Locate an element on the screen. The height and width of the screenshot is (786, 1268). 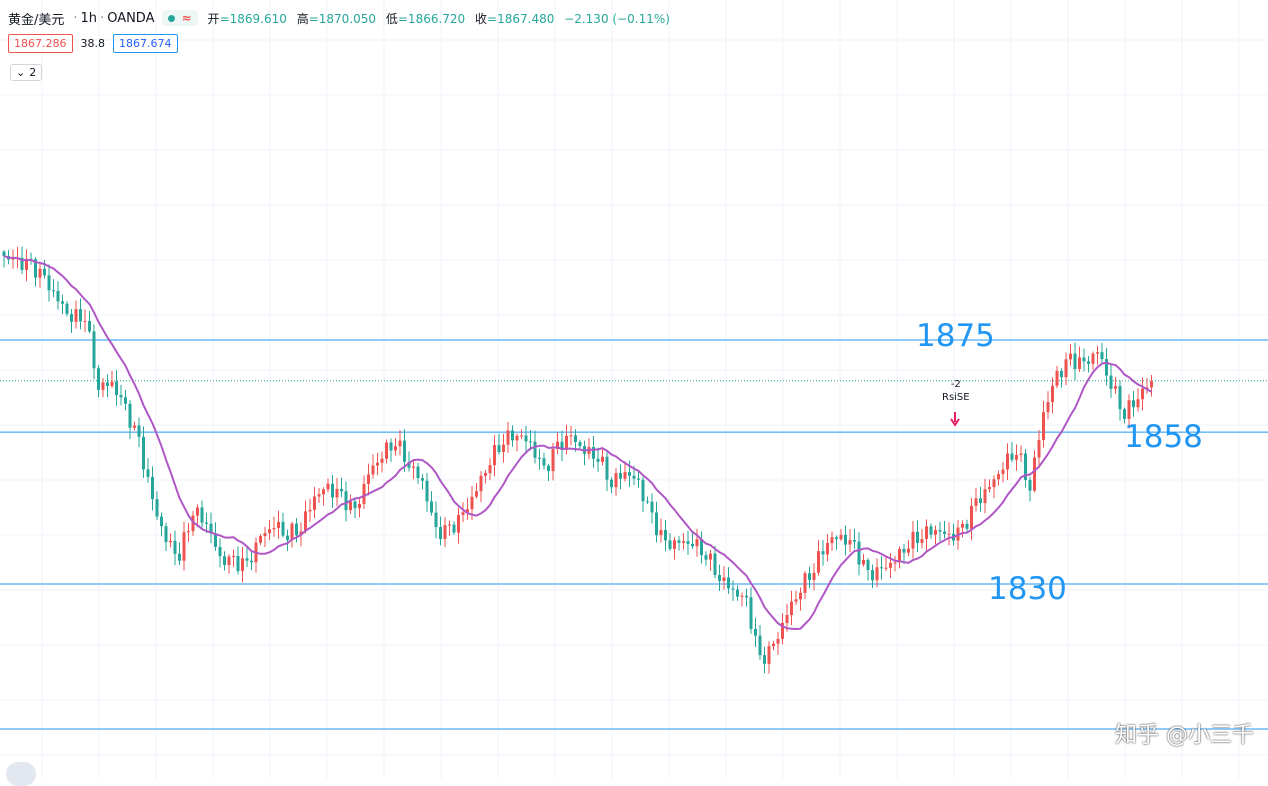
watermark: 知乎 @小三千 is located at coordinates (1184, 735).